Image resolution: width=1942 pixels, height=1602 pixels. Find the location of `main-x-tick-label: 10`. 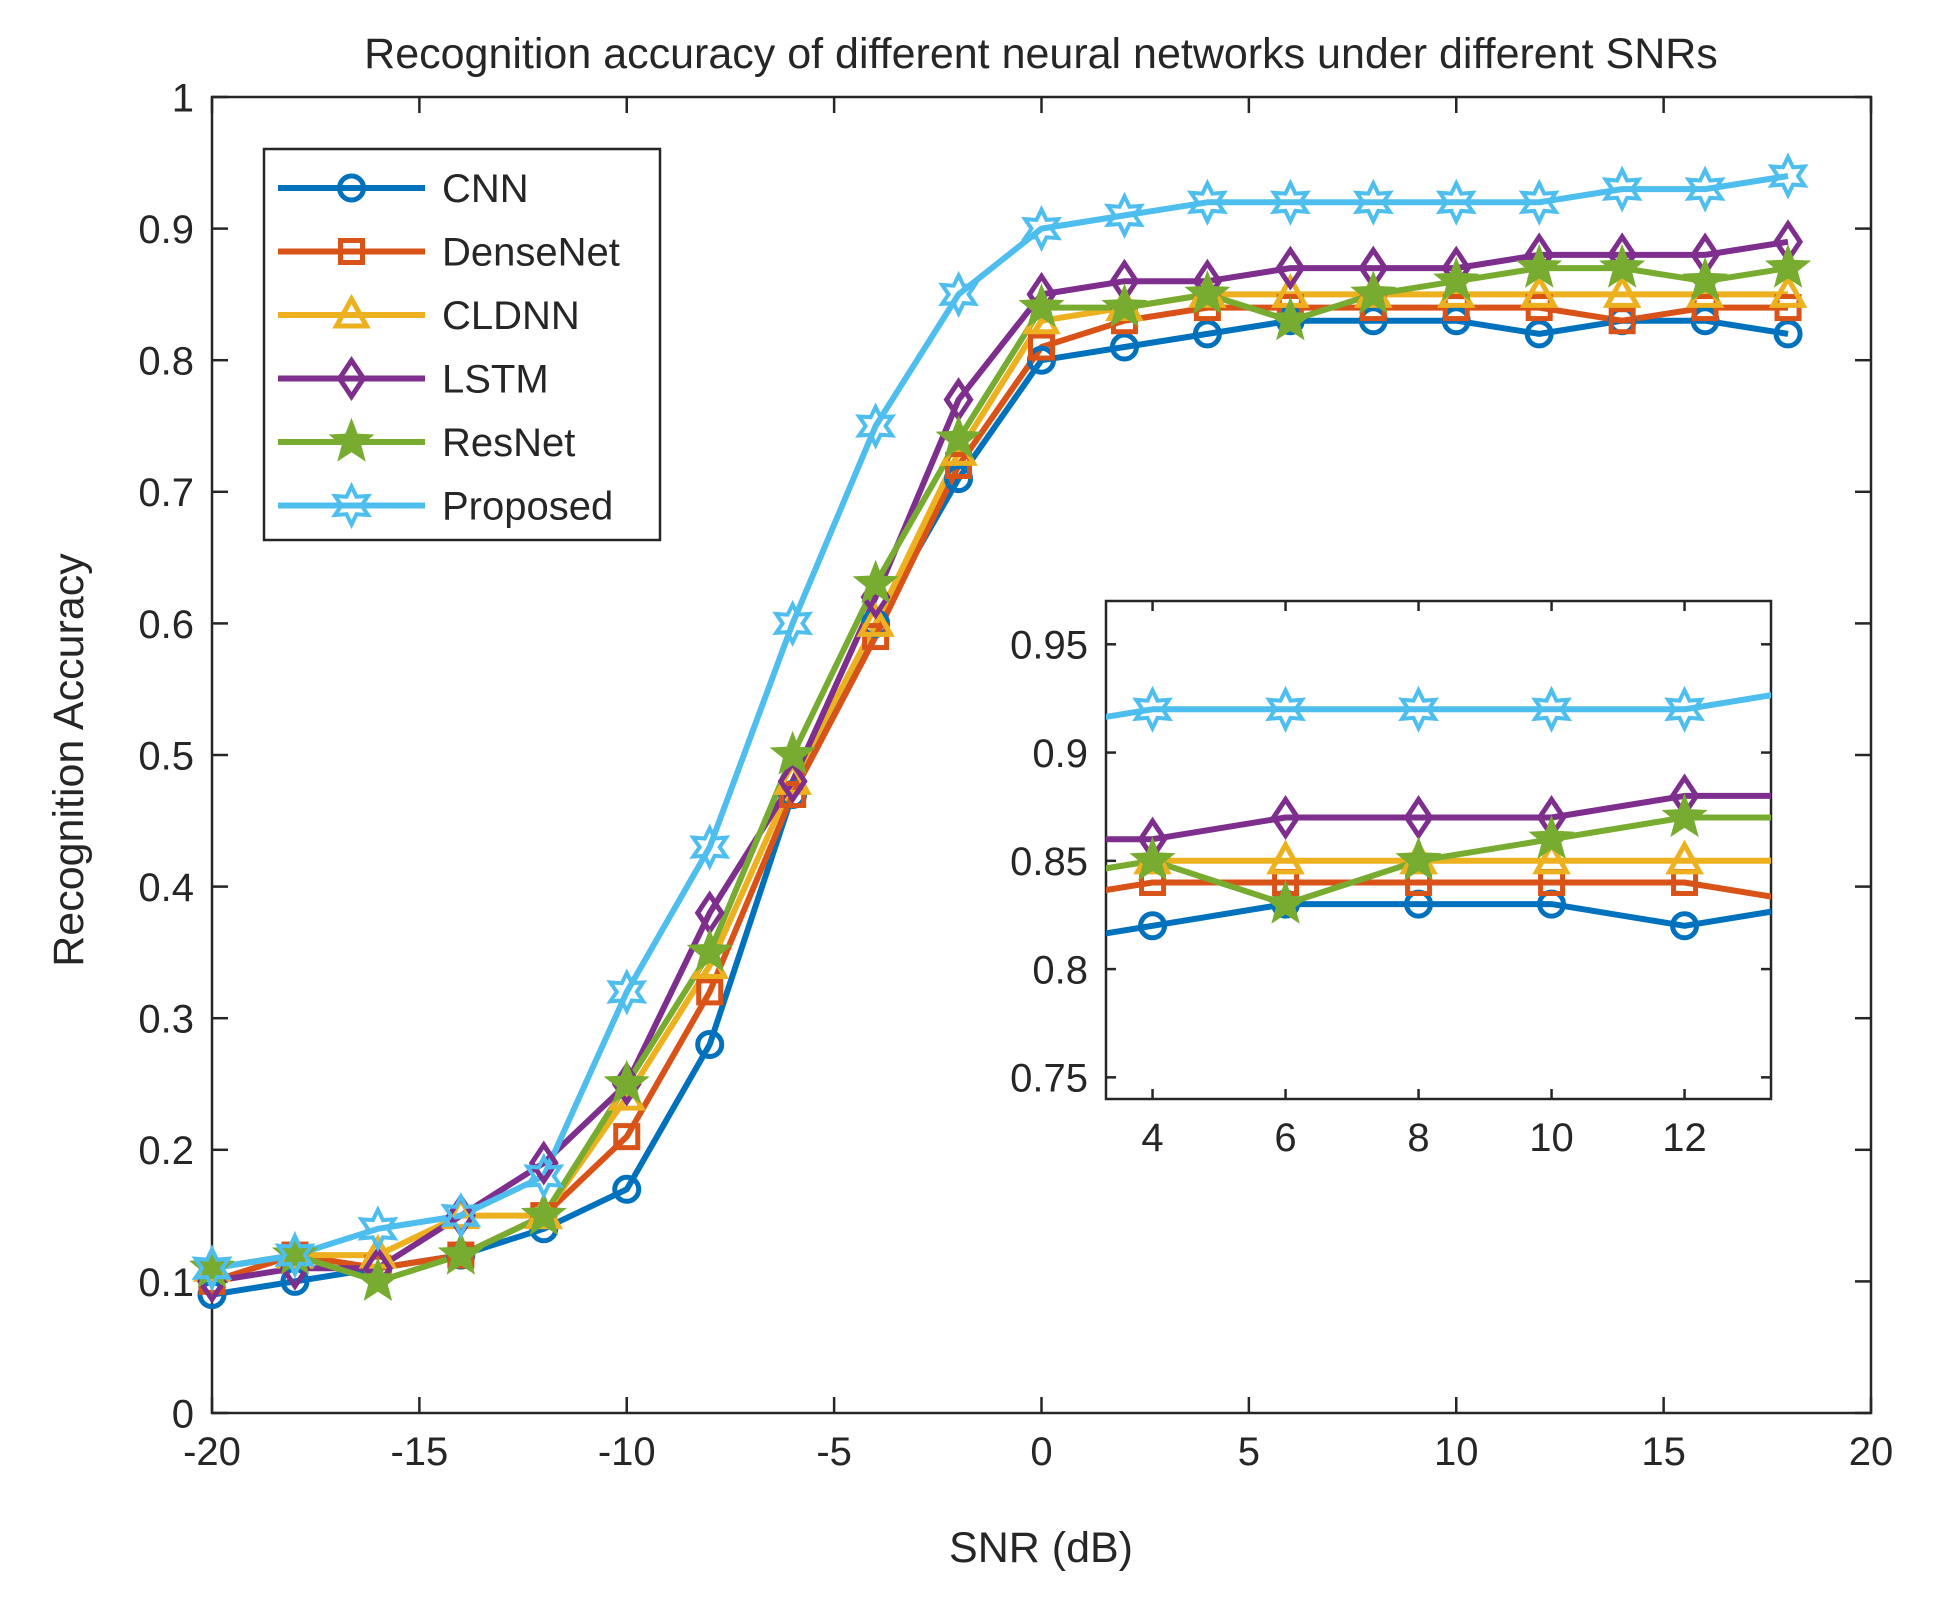

main-x-tick-label: 10 is located at coordinates (1456, 1452).